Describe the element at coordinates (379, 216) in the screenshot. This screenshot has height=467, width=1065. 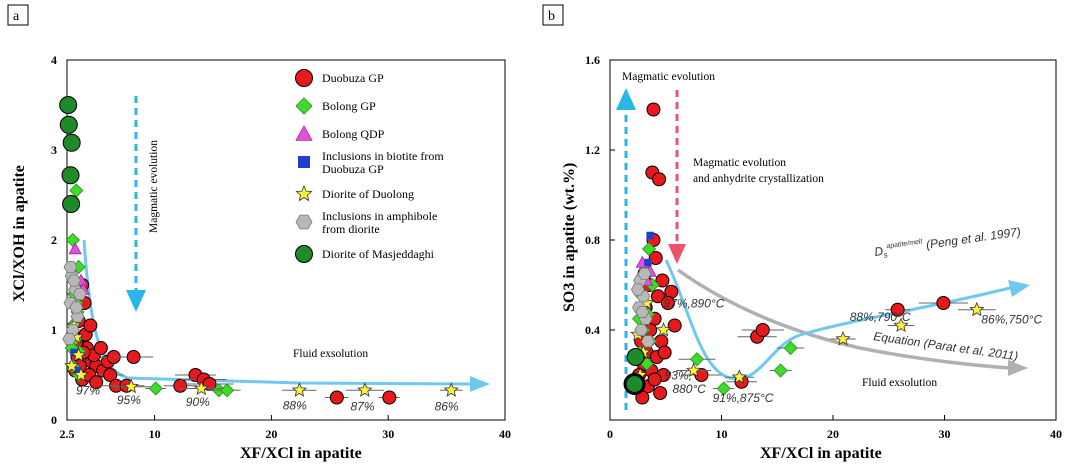
I see `legend-label: Inclusions in amphibole` at that location.